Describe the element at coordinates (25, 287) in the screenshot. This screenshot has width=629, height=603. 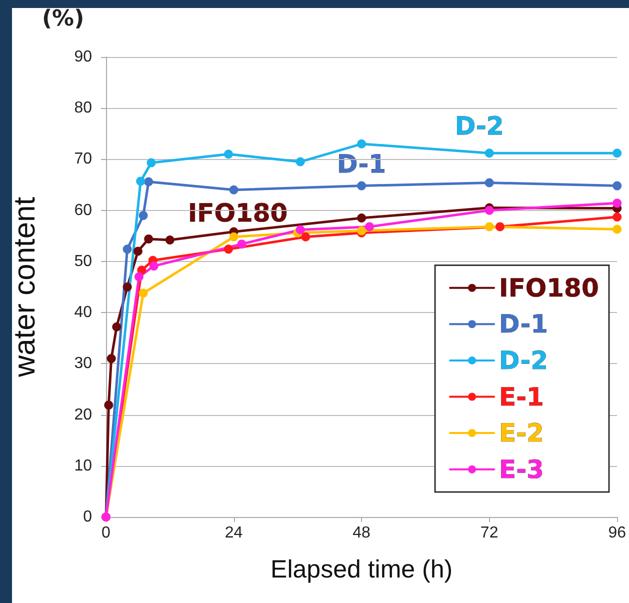
I see `y-axis-title: water content` at that location.